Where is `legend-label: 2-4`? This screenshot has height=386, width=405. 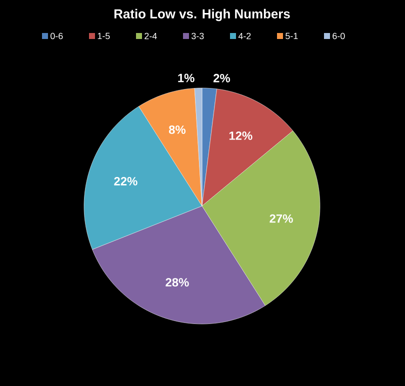 legend-label: 2-4 is located at coordinates (150, 36).